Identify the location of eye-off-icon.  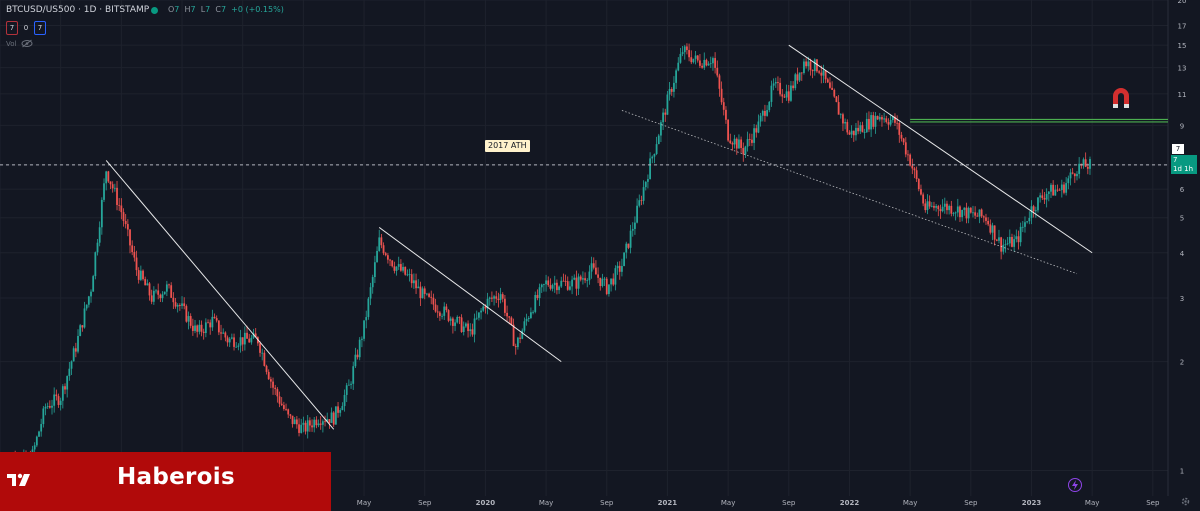
(27, 43).